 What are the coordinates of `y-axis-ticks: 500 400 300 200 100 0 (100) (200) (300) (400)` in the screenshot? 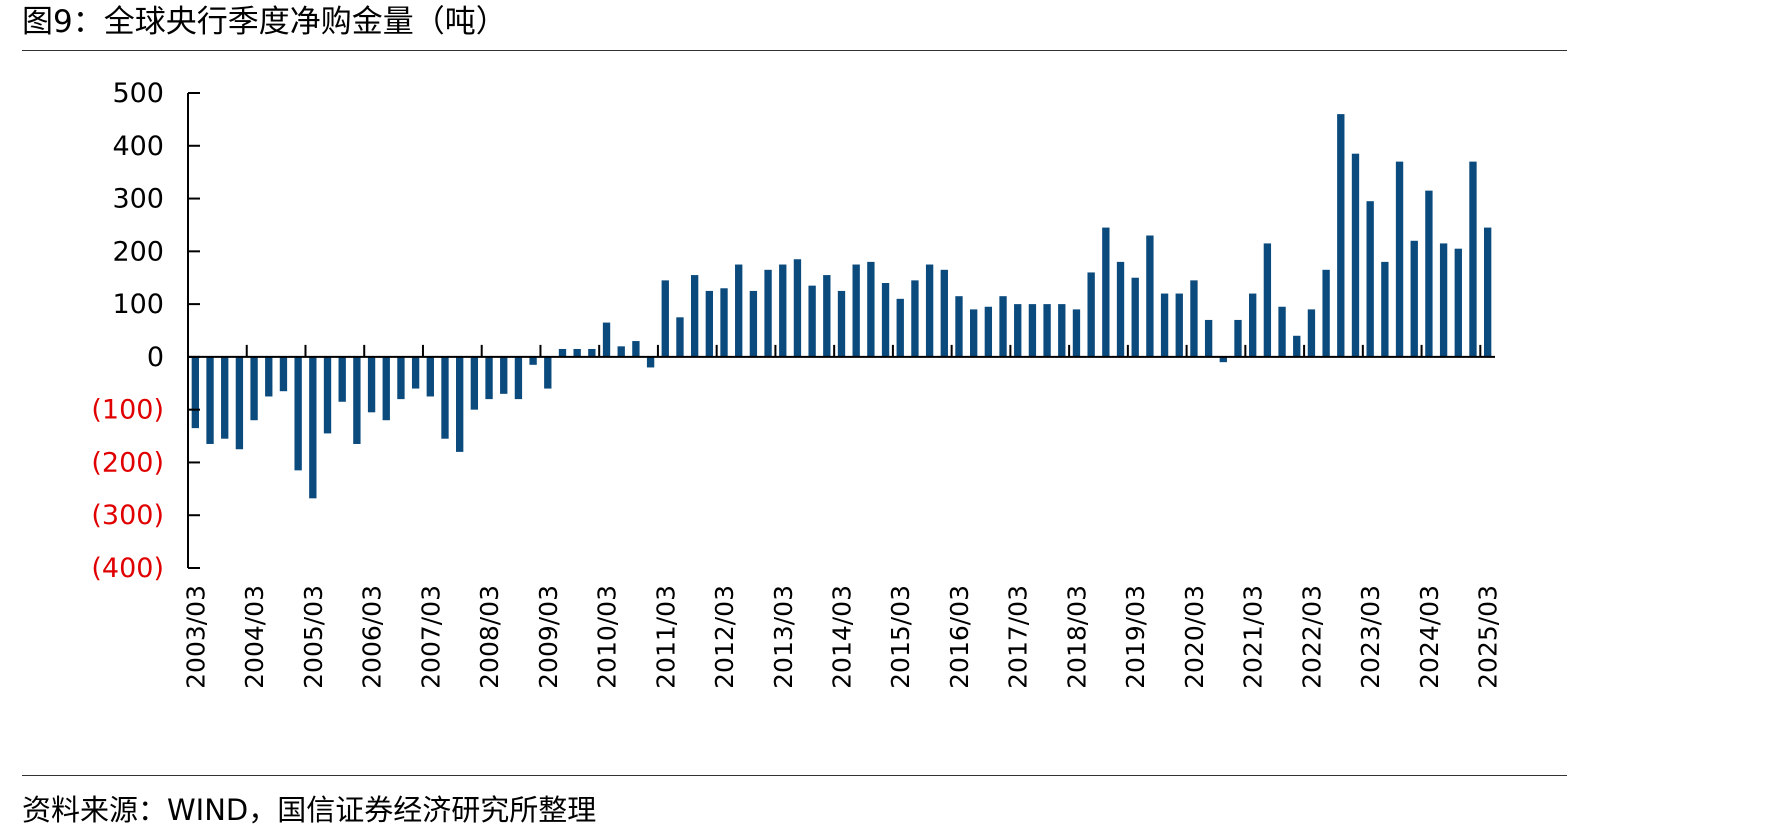 It's located at (145, 331).